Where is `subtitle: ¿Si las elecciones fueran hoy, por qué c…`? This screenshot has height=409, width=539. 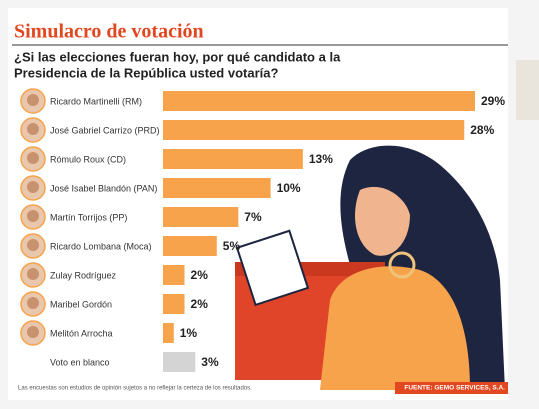 subtitle: ¿Si las elecciones fueran hoy, por qué c… is located at coordinates (177, 56).